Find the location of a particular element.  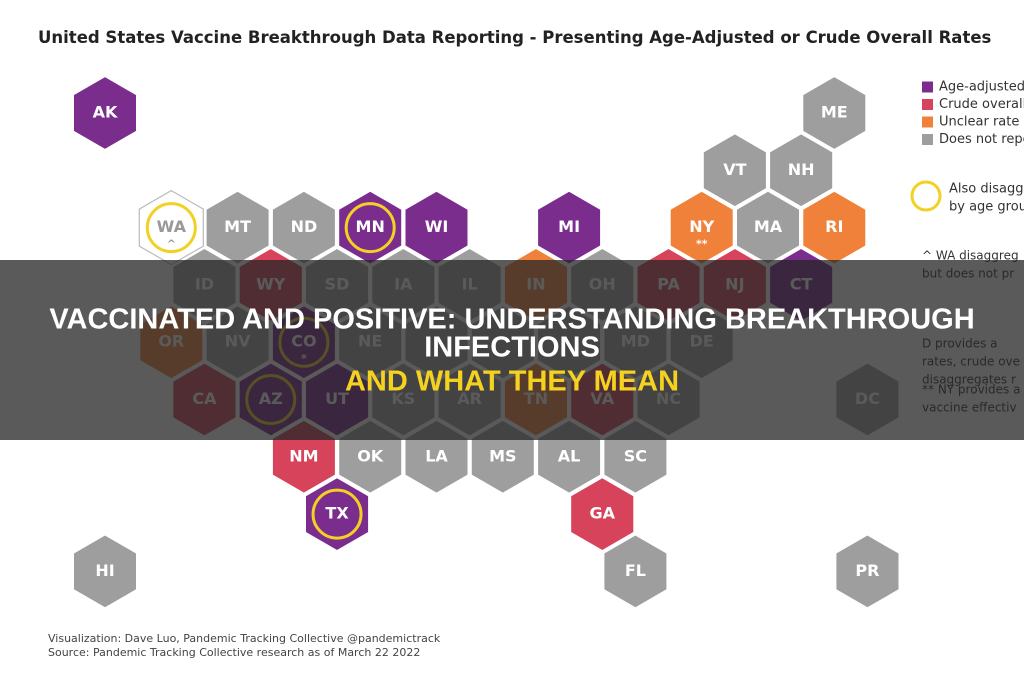

state-label: FL is located at coordinates (635, 570).